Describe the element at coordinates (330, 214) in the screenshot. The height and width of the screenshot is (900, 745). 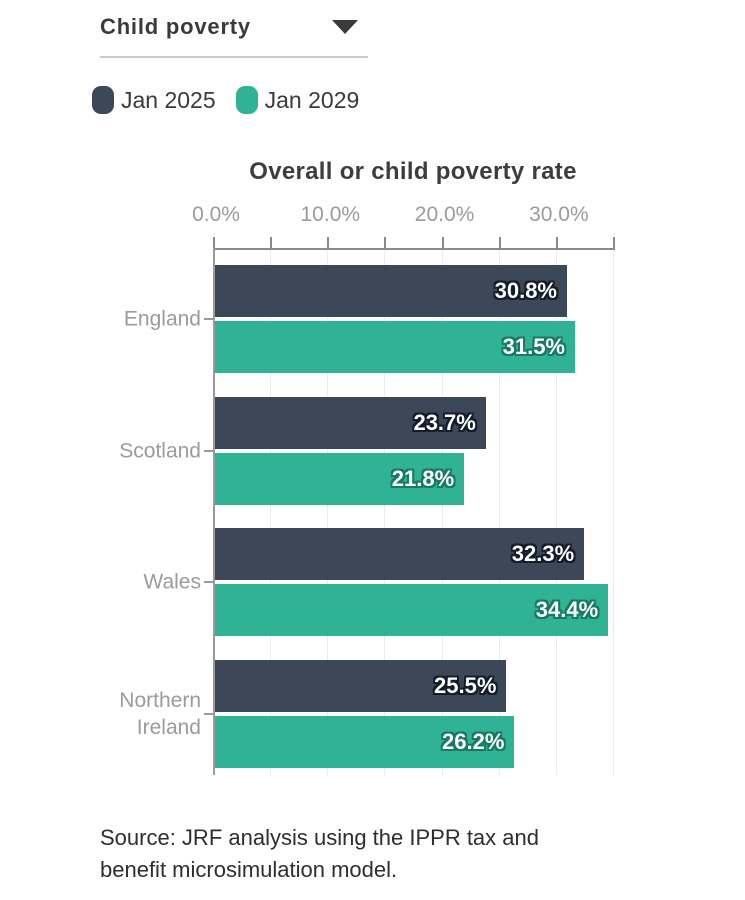
I see `x-axis-tick-label: 10.0%` at that location.